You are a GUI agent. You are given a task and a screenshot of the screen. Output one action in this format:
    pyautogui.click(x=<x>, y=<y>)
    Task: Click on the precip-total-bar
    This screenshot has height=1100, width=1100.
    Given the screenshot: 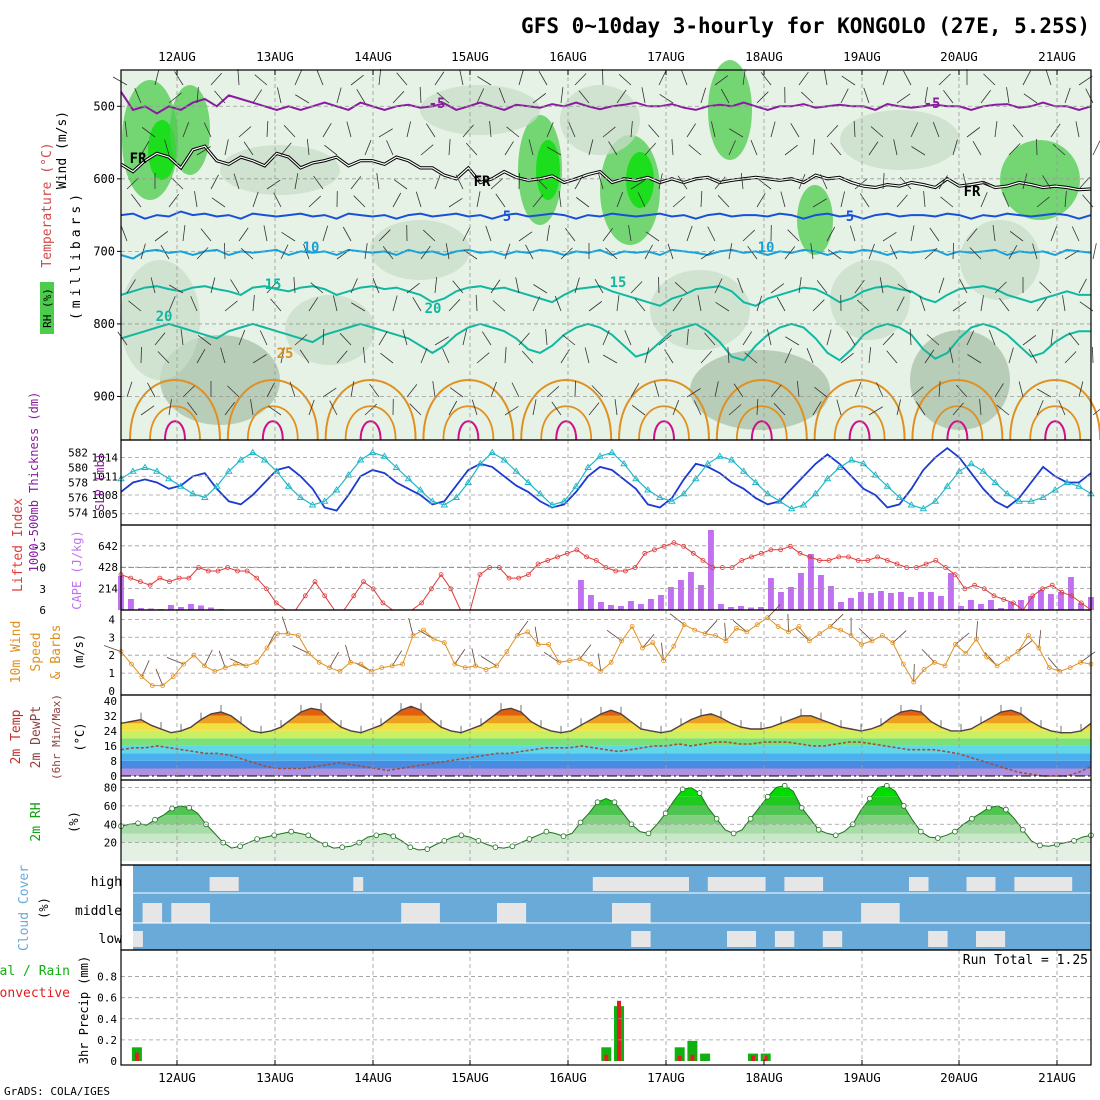 What is the action you would take?
    pyautogui.click(x=692, y=1050)
    